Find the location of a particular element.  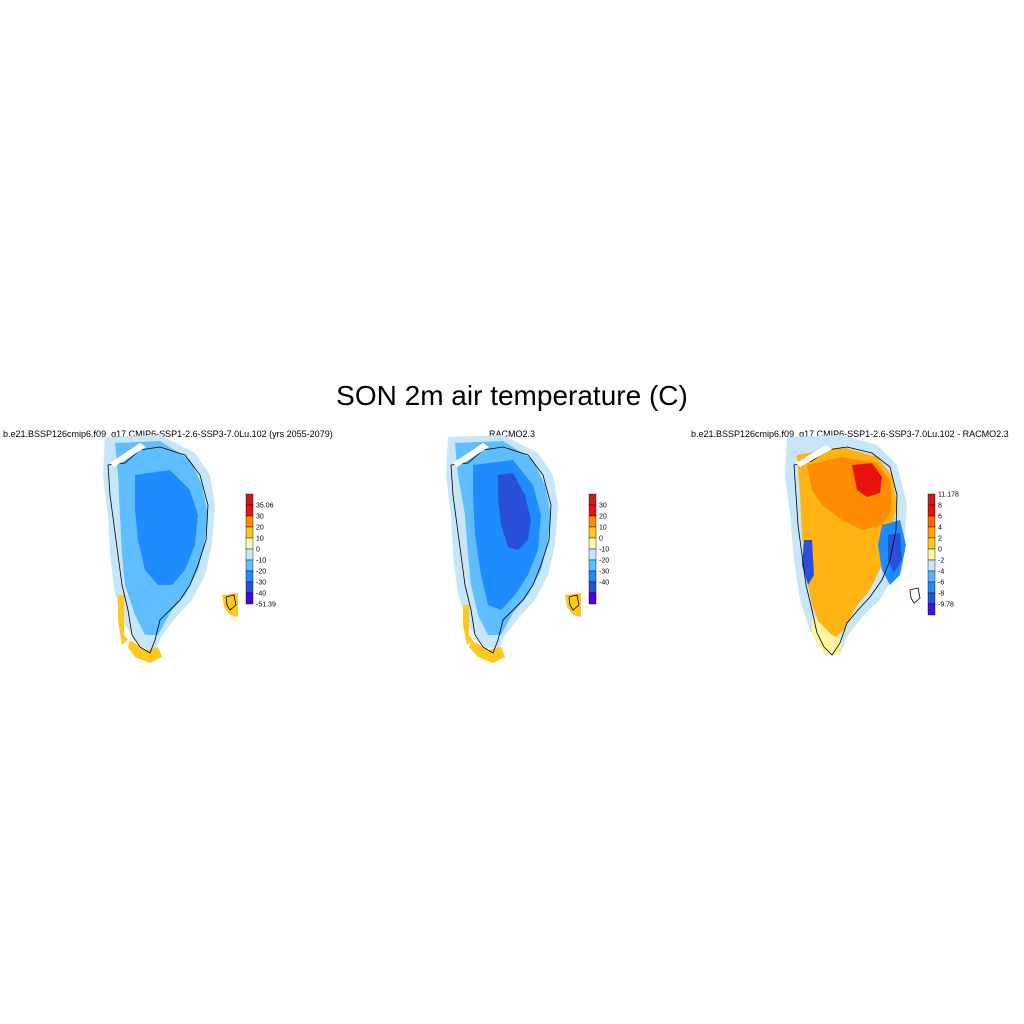

coldest-interior is located at coordinates (514, 511).